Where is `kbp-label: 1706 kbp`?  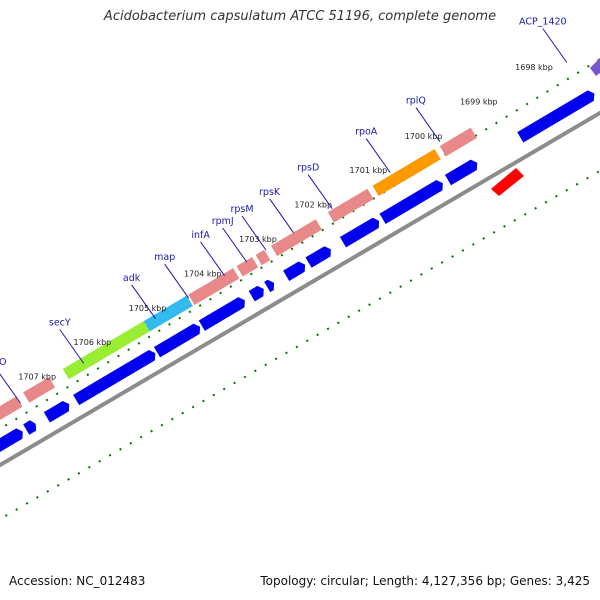
kbp-label: 1706 kbp is located at coordinates (93, 342).